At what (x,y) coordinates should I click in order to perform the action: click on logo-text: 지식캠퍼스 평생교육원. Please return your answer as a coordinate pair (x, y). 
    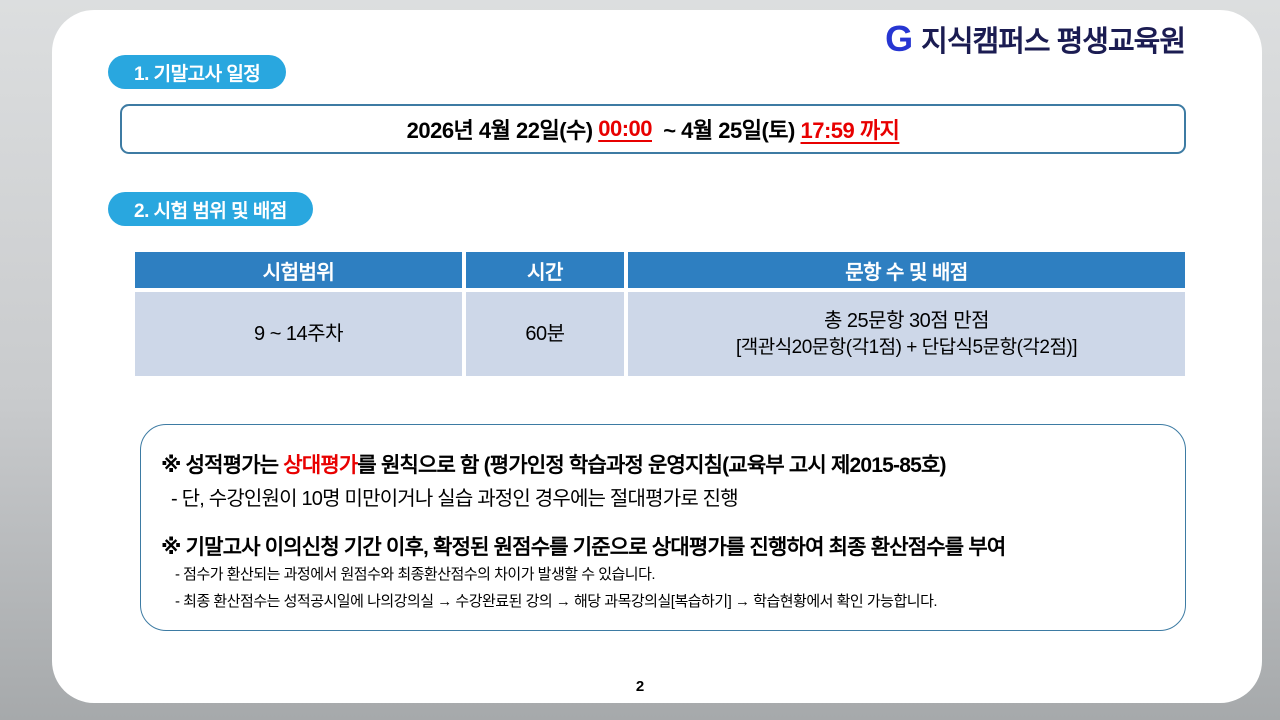
    Looking at the image, I should click on (1053, 42).